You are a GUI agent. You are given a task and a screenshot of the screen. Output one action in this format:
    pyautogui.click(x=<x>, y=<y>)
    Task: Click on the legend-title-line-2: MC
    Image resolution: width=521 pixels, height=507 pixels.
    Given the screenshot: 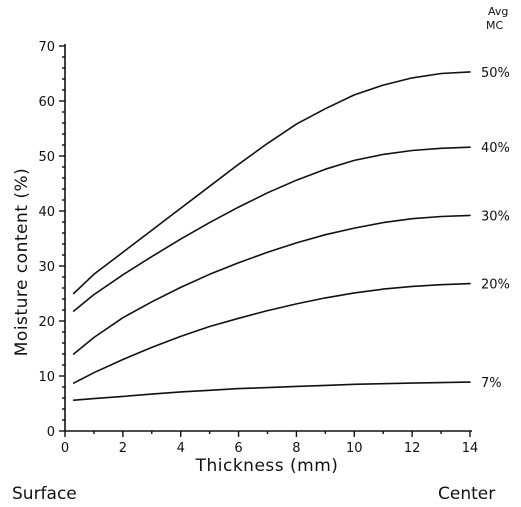 What is the action you would take?
    pyautogui.click(x=494, y=25)
    